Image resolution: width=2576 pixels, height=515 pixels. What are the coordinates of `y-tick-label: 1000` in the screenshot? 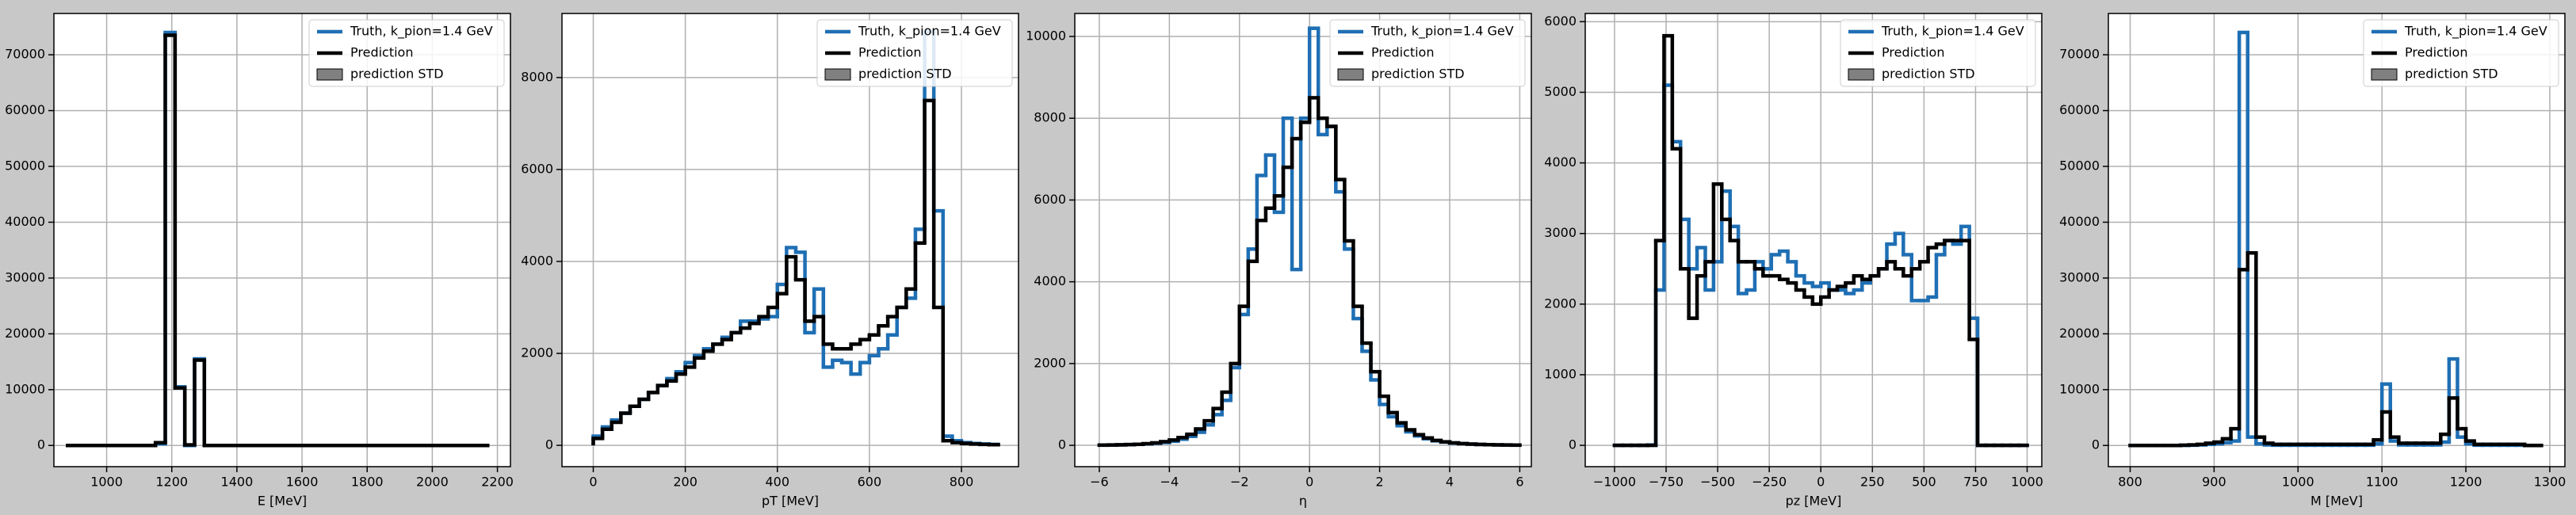 It's located at (1560, 373).